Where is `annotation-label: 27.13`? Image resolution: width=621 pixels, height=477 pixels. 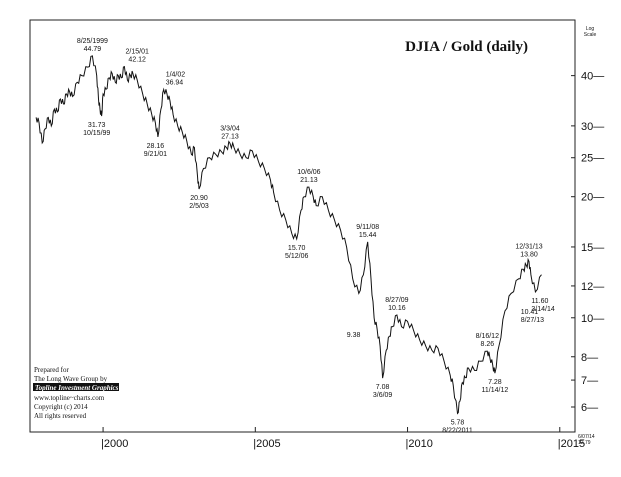
annotation-label: 27.13 is located at coordinates (230, 136).